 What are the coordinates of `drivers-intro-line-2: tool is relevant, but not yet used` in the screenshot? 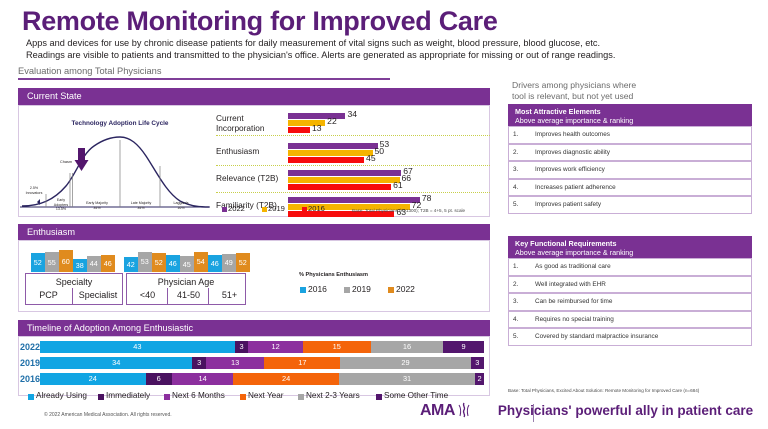 It's located at (573, 96).